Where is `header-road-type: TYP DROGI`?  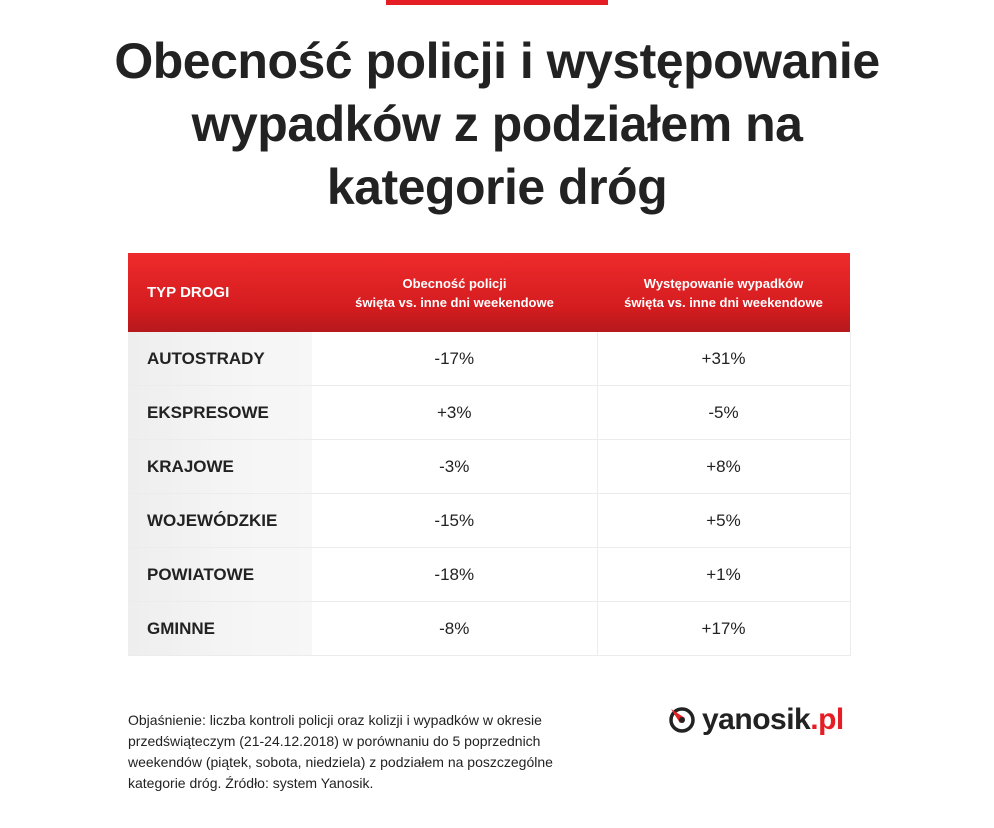
header-road-type: TYP DROGI is located at coordinates (220, 292).